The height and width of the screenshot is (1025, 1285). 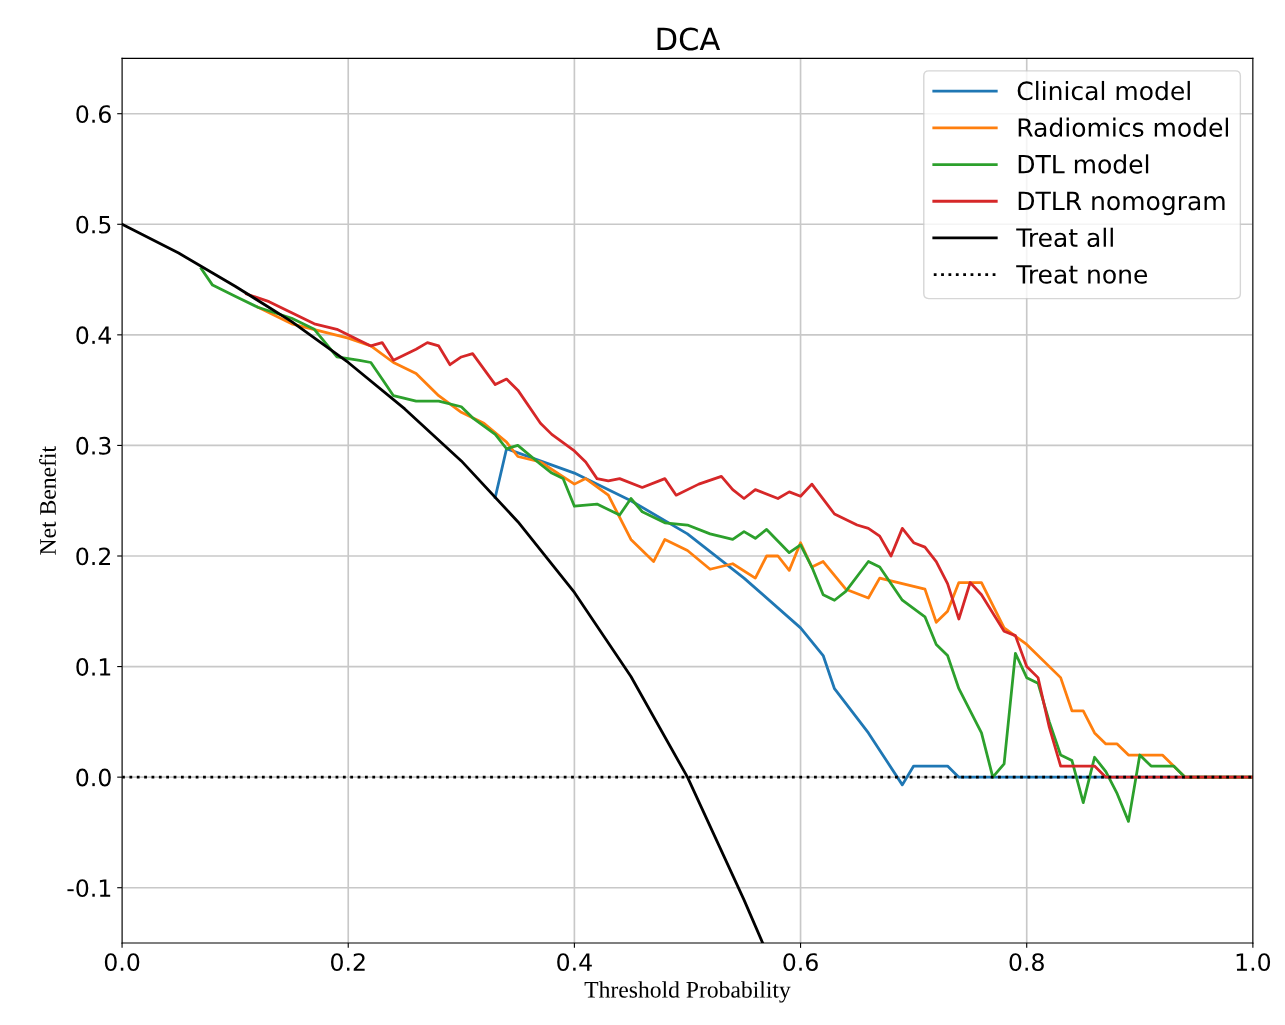 What do you see at coordinates (89, 888) in the screenshot?
I see `y-tick-label: -0.1` at bounding box center [89, 888].